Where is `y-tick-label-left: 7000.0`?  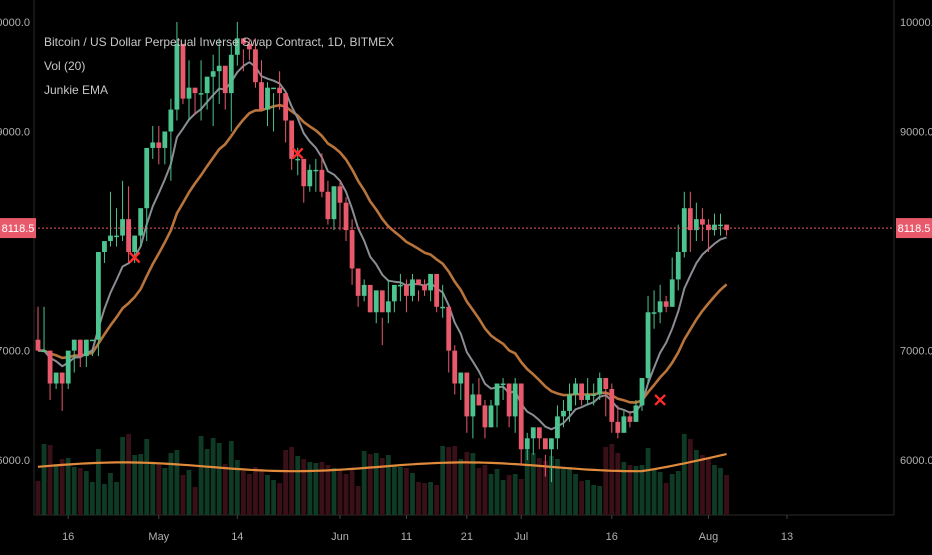 y-tick-label-left: 7000.0 is located at coordinates (15, 352).